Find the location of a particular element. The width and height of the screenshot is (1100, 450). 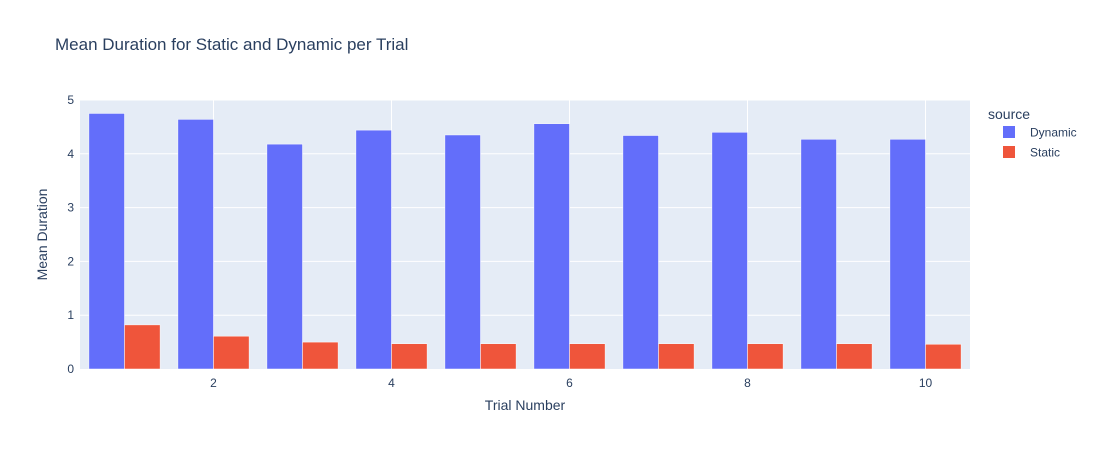

x-tick-label: 8 is located at coordinates (747, 383).